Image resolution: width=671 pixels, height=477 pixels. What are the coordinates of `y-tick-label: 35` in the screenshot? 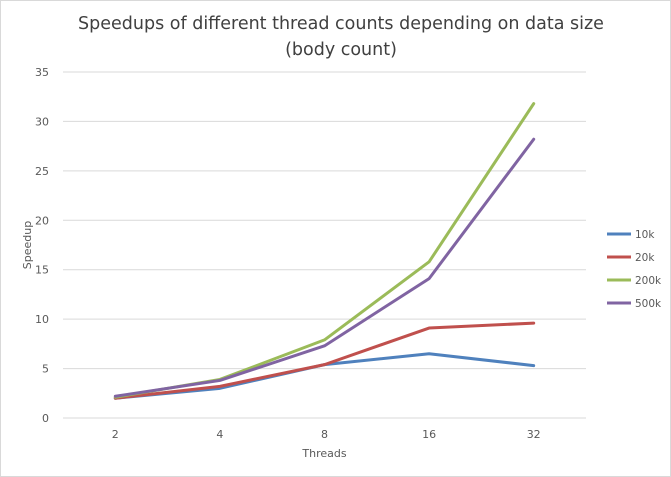 It's located at (42, 72).